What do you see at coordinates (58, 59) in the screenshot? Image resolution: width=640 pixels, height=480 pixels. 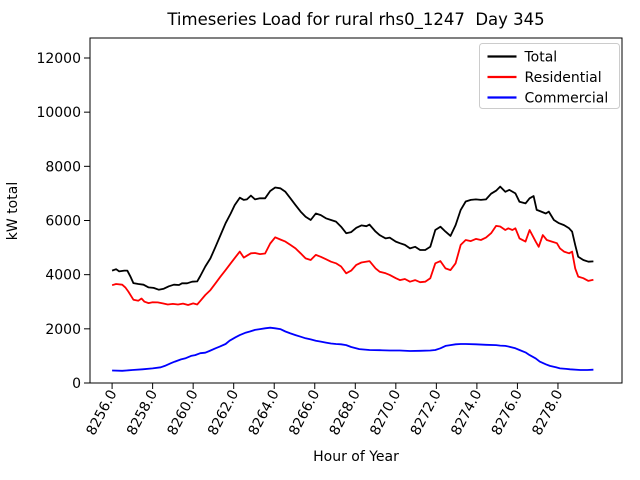 I see `y-tick-label: 12000` at bounding box center [58, 59].